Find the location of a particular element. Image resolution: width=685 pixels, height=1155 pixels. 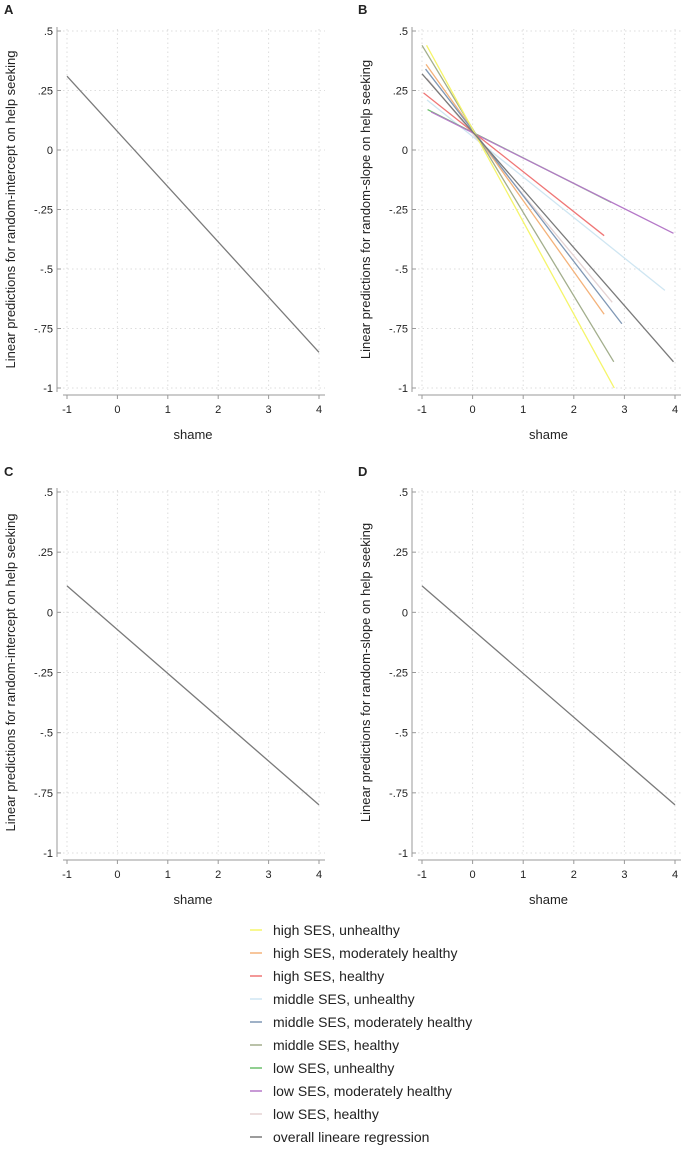

legend-label: high SES, unhealthy is located at coordinates (336, 930).